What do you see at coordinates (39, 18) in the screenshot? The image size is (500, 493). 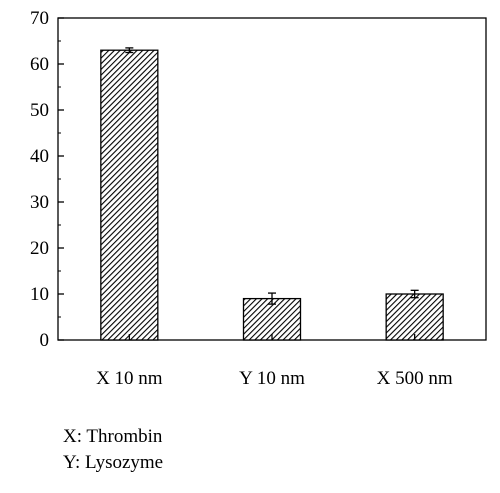 I see `y-tick-label: 70` at bounding box center [39, 18].